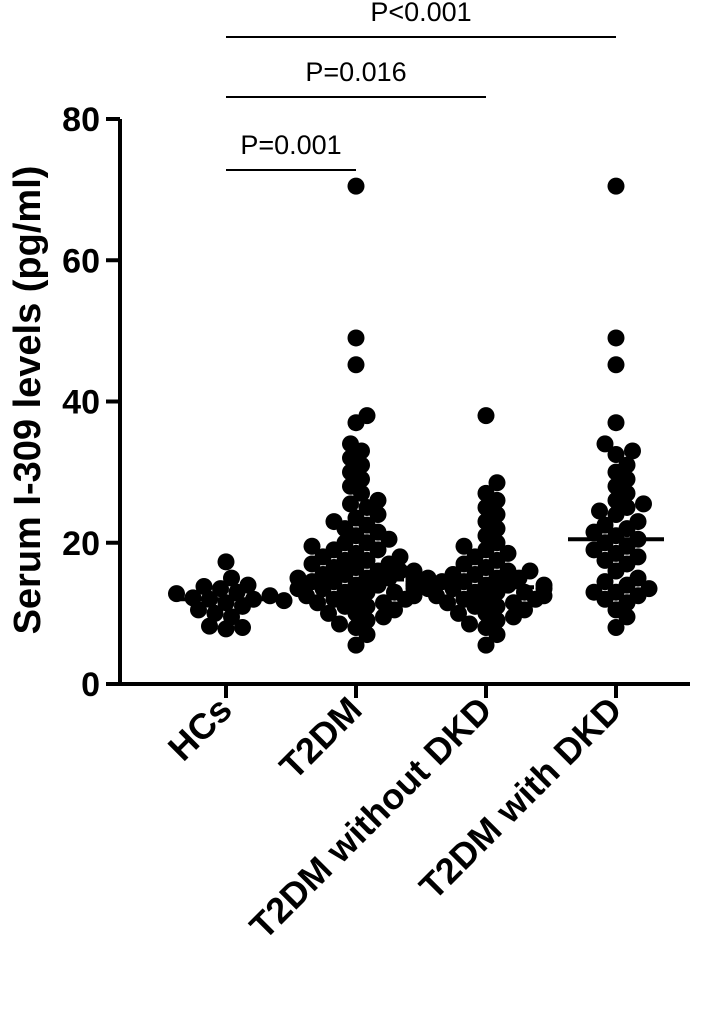 This screenshot has height=1011, width=708. What do you see at coordinates (420, 13) in the screenshot?
I see `p-value-label: P<0.001` at bounding box center [420, 13].